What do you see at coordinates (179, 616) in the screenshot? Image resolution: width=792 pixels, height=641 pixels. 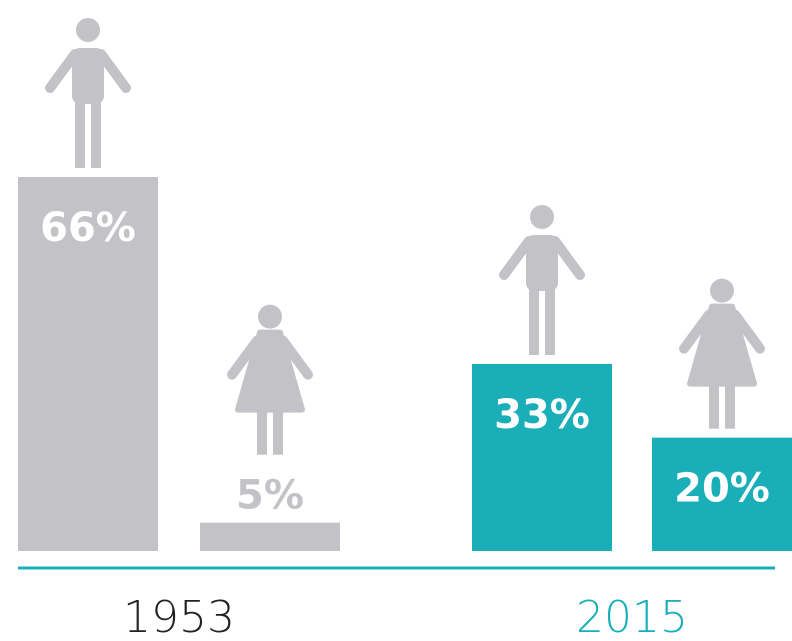 I see `category-label: 1953` at bounding box center [179, 616].